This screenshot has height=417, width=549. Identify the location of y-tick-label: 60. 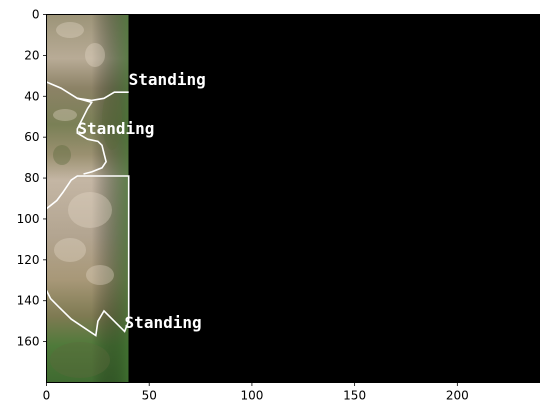
(31, 137).